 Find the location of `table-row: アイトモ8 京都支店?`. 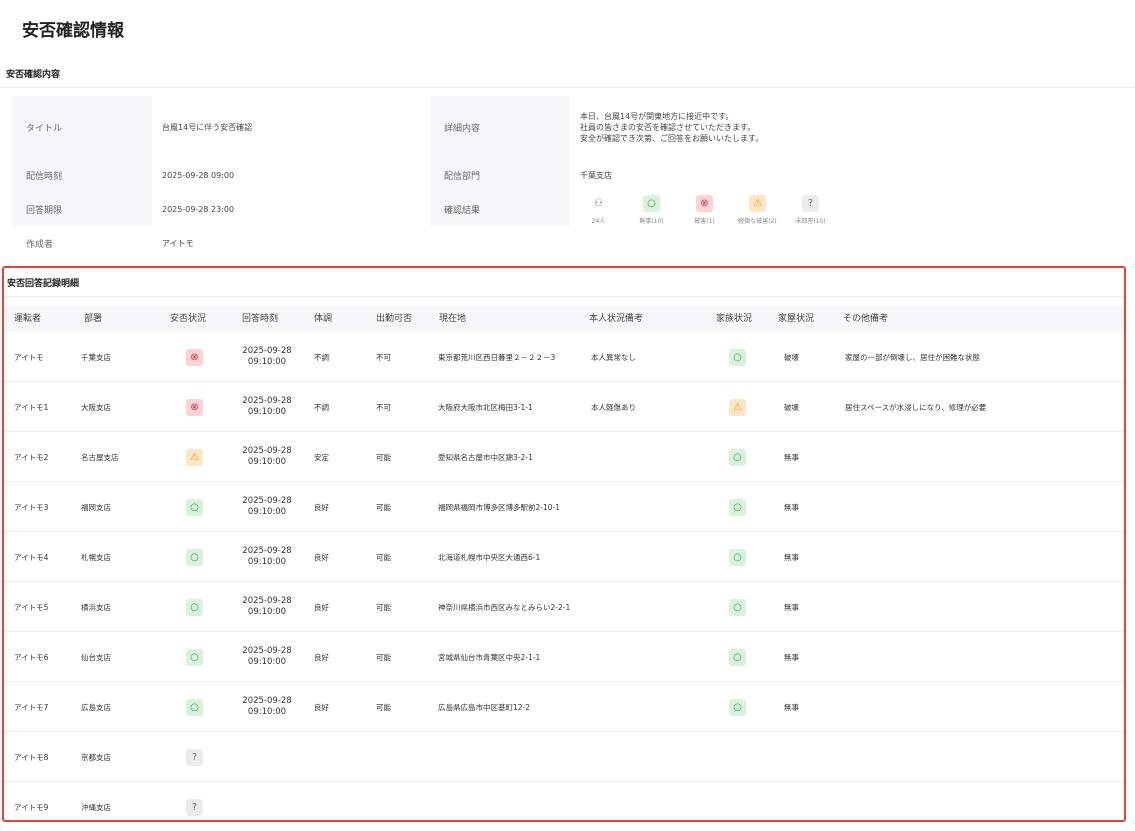

table-row: アイトモ8 京都支店? is located at coordinates (564, 757).